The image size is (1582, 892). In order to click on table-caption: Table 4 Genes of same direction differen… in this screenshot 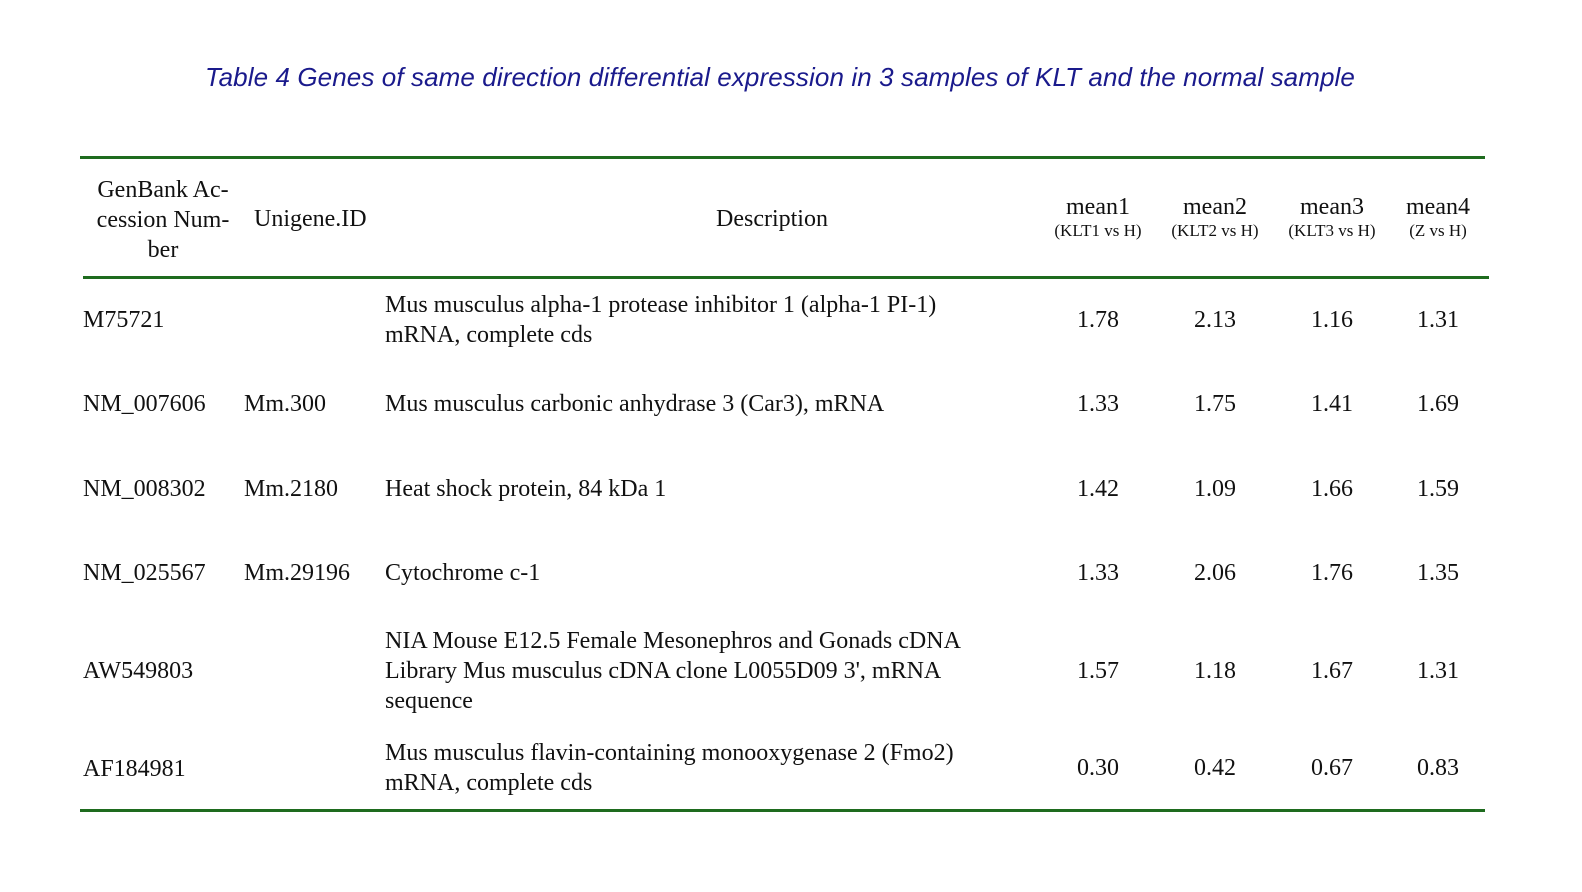, I will do `click(780, 77)`.